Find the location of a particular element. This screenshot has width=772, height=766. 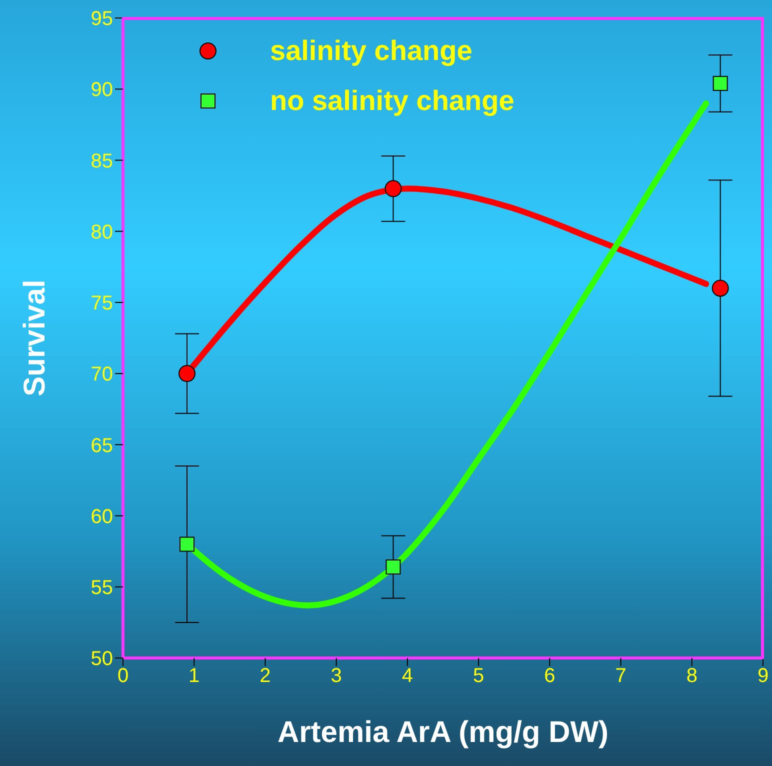

x-tick-label: 7 is located at coordinates (620, 676).